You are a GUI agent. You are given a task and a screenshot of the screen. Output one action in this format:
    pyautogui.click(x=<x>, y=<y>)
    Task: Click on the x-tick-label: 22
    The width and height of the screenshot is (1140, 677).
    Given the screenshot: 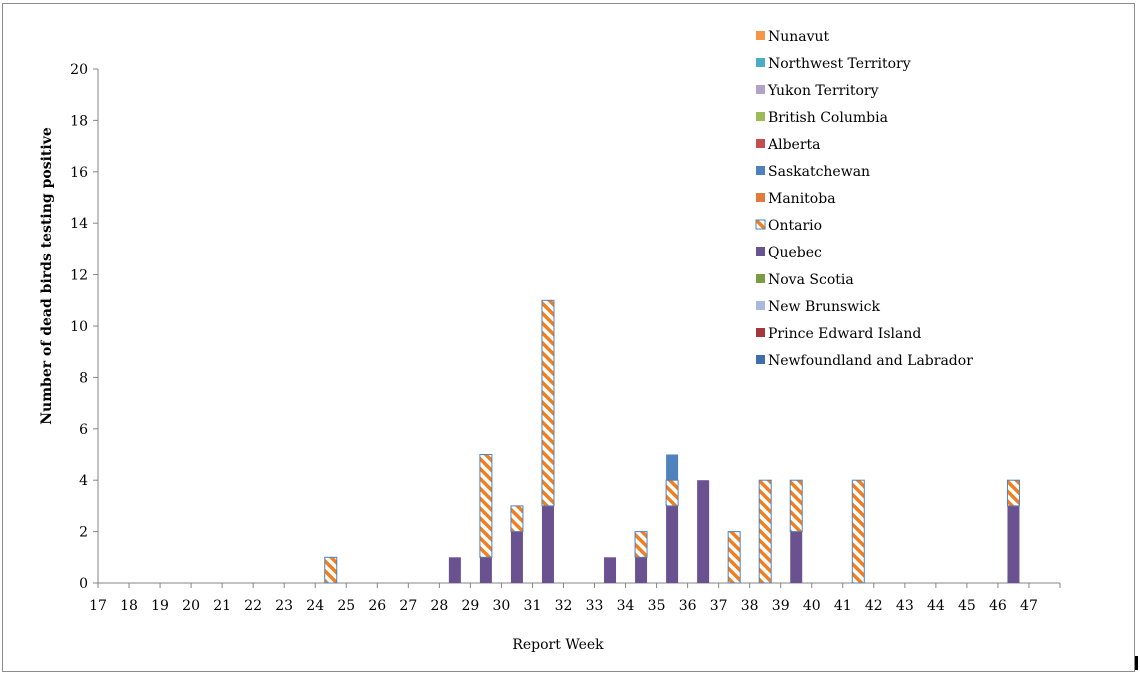 What is the action you would take?
    pyautogui.click(x=253, y=606)
    